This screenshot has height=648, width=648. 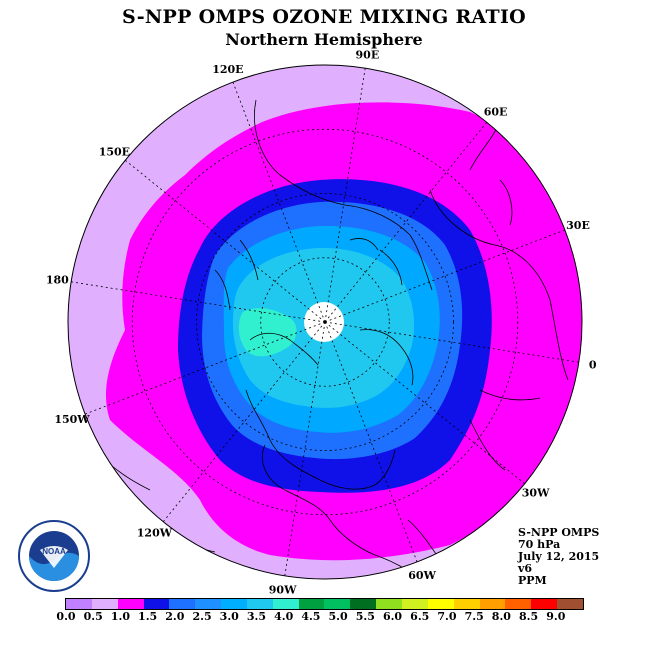 I want to click on units-label: PPM, so click(x=532, y=580).